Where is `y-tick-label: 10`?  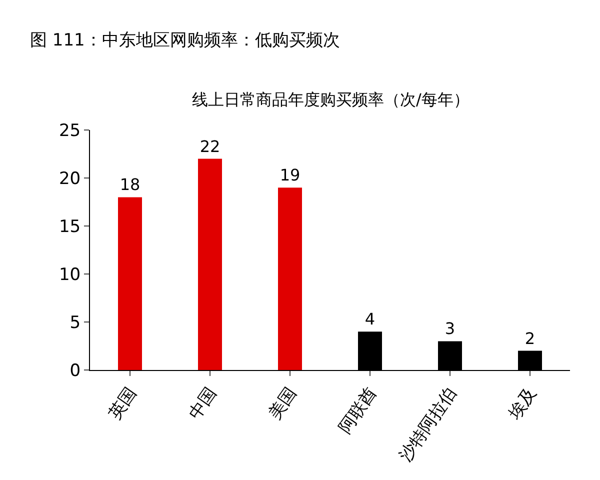
y-tick-label: 10 is located at coordinates (69, 274).